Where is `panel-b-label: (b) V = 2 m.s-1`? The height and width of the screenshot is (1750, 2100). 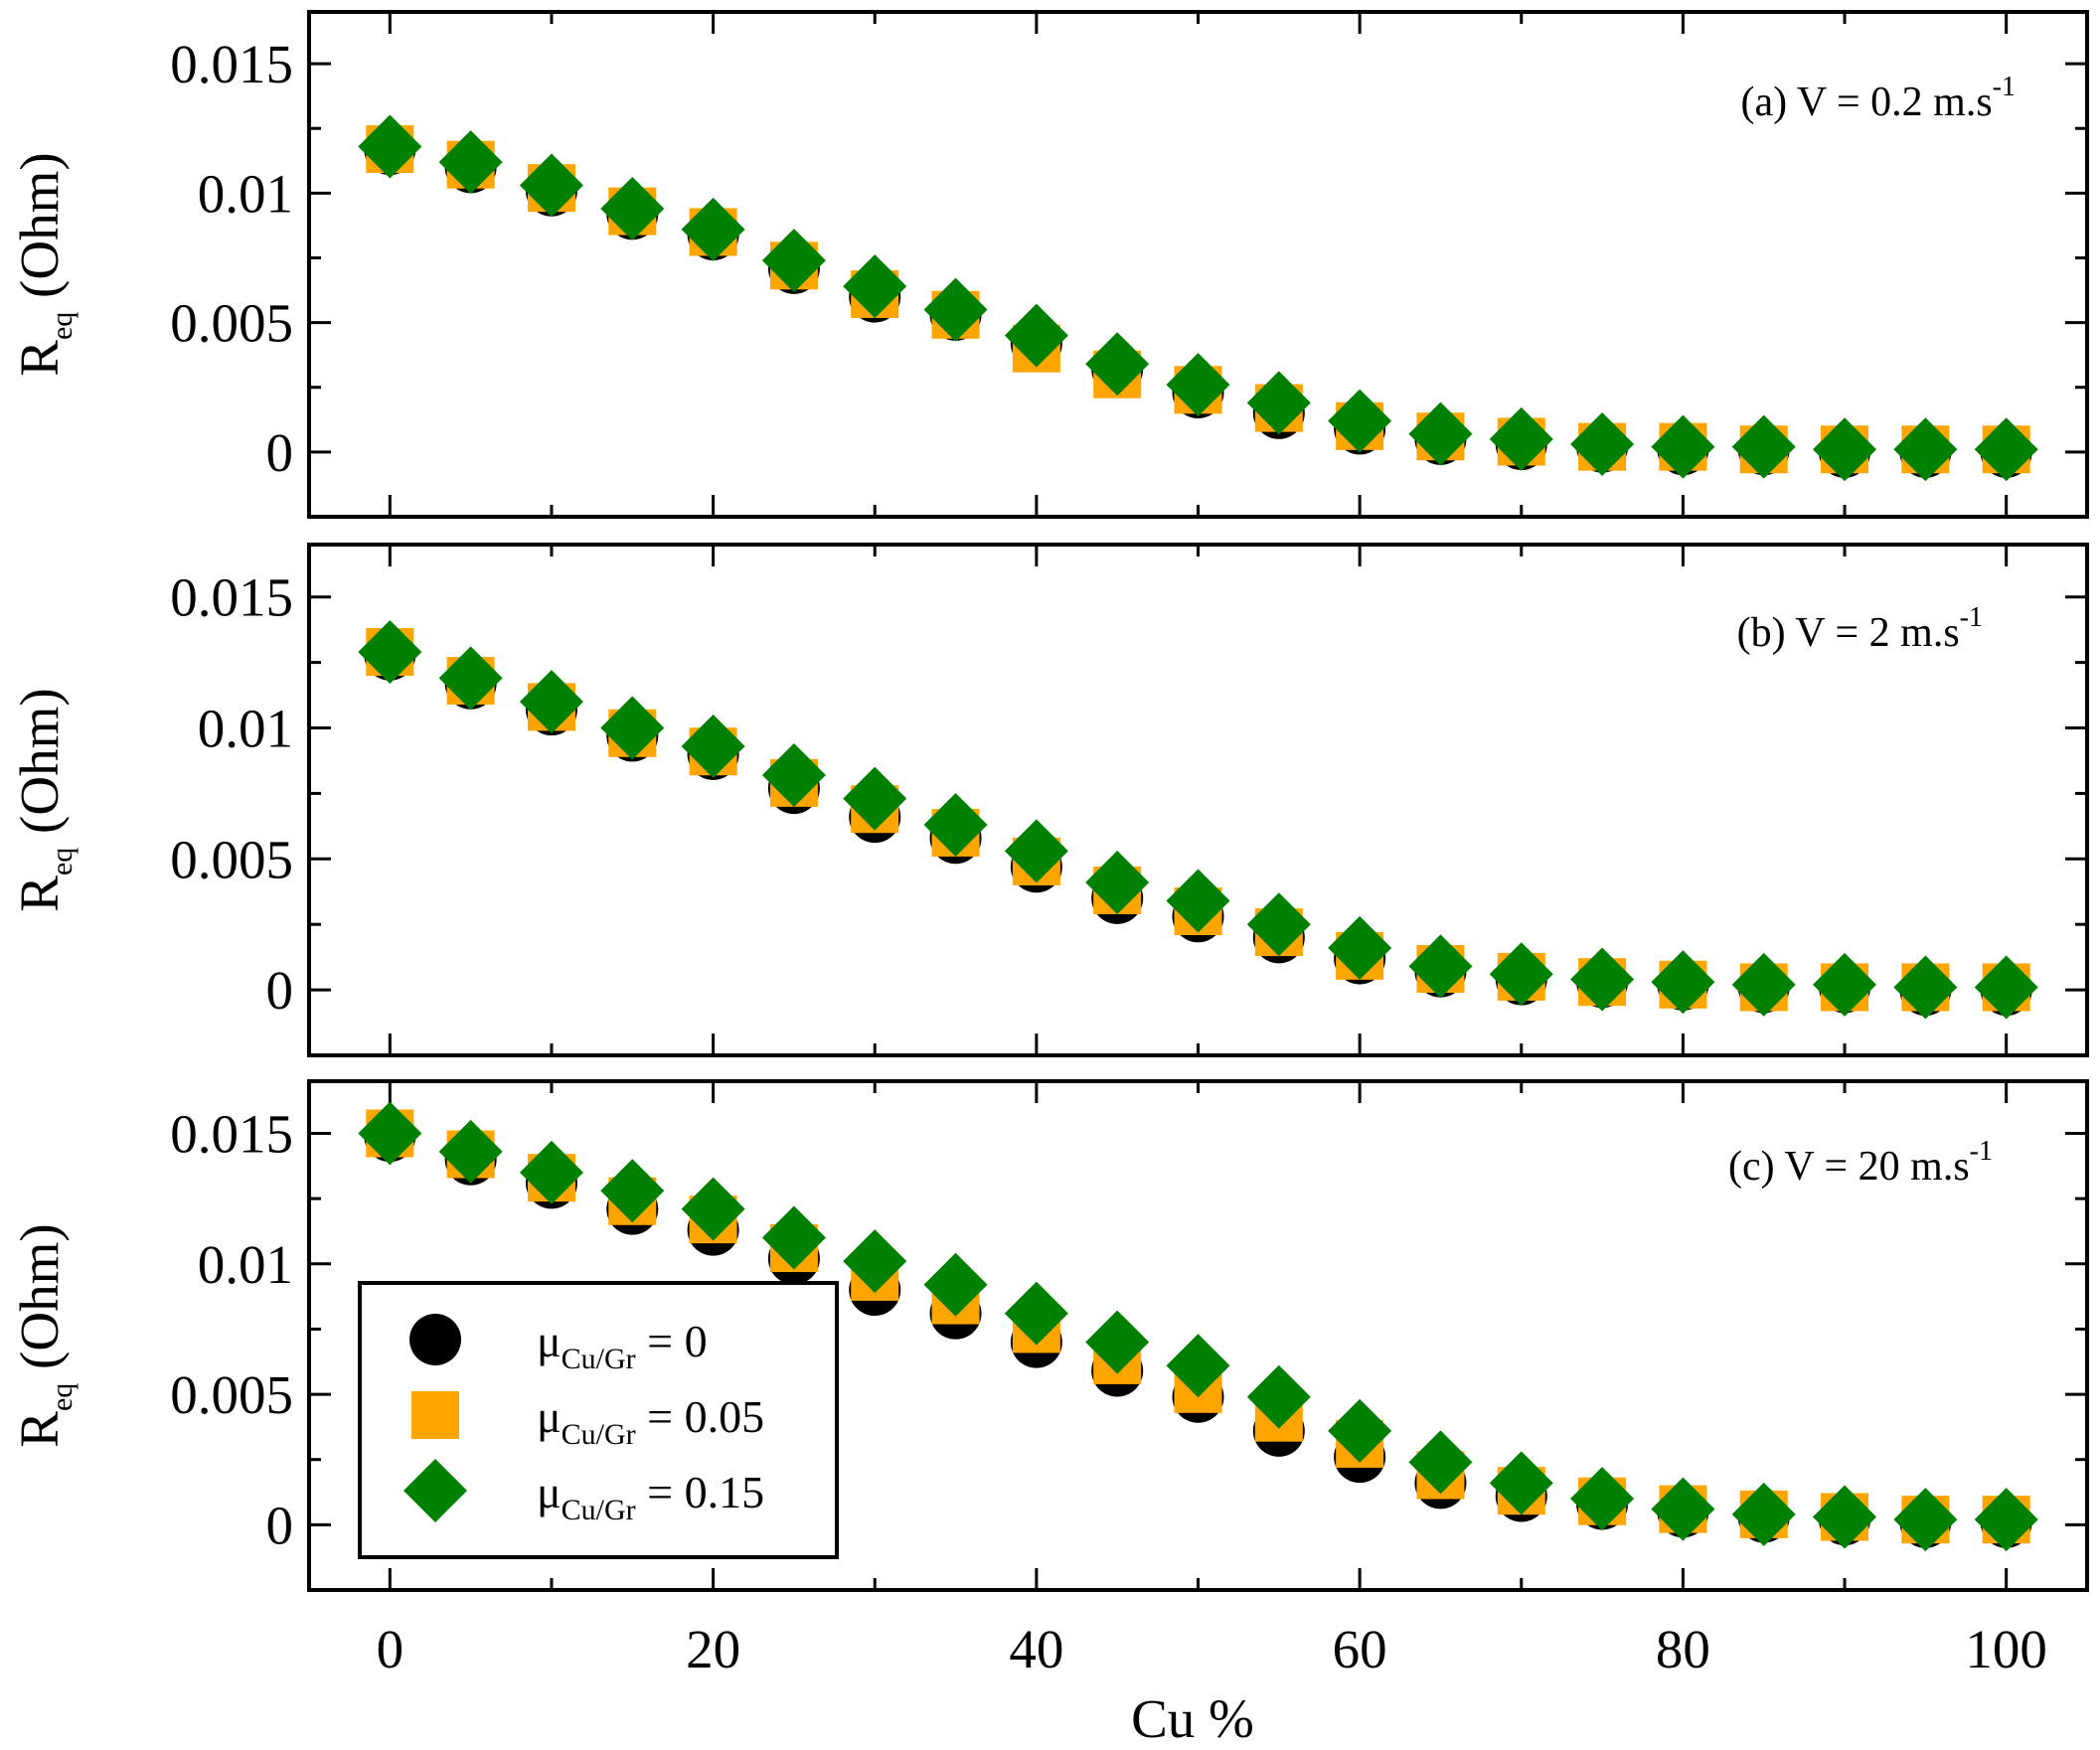
panel-b-label: (b) V = 2 m.s-1 is located at coordinates (1860, 629).